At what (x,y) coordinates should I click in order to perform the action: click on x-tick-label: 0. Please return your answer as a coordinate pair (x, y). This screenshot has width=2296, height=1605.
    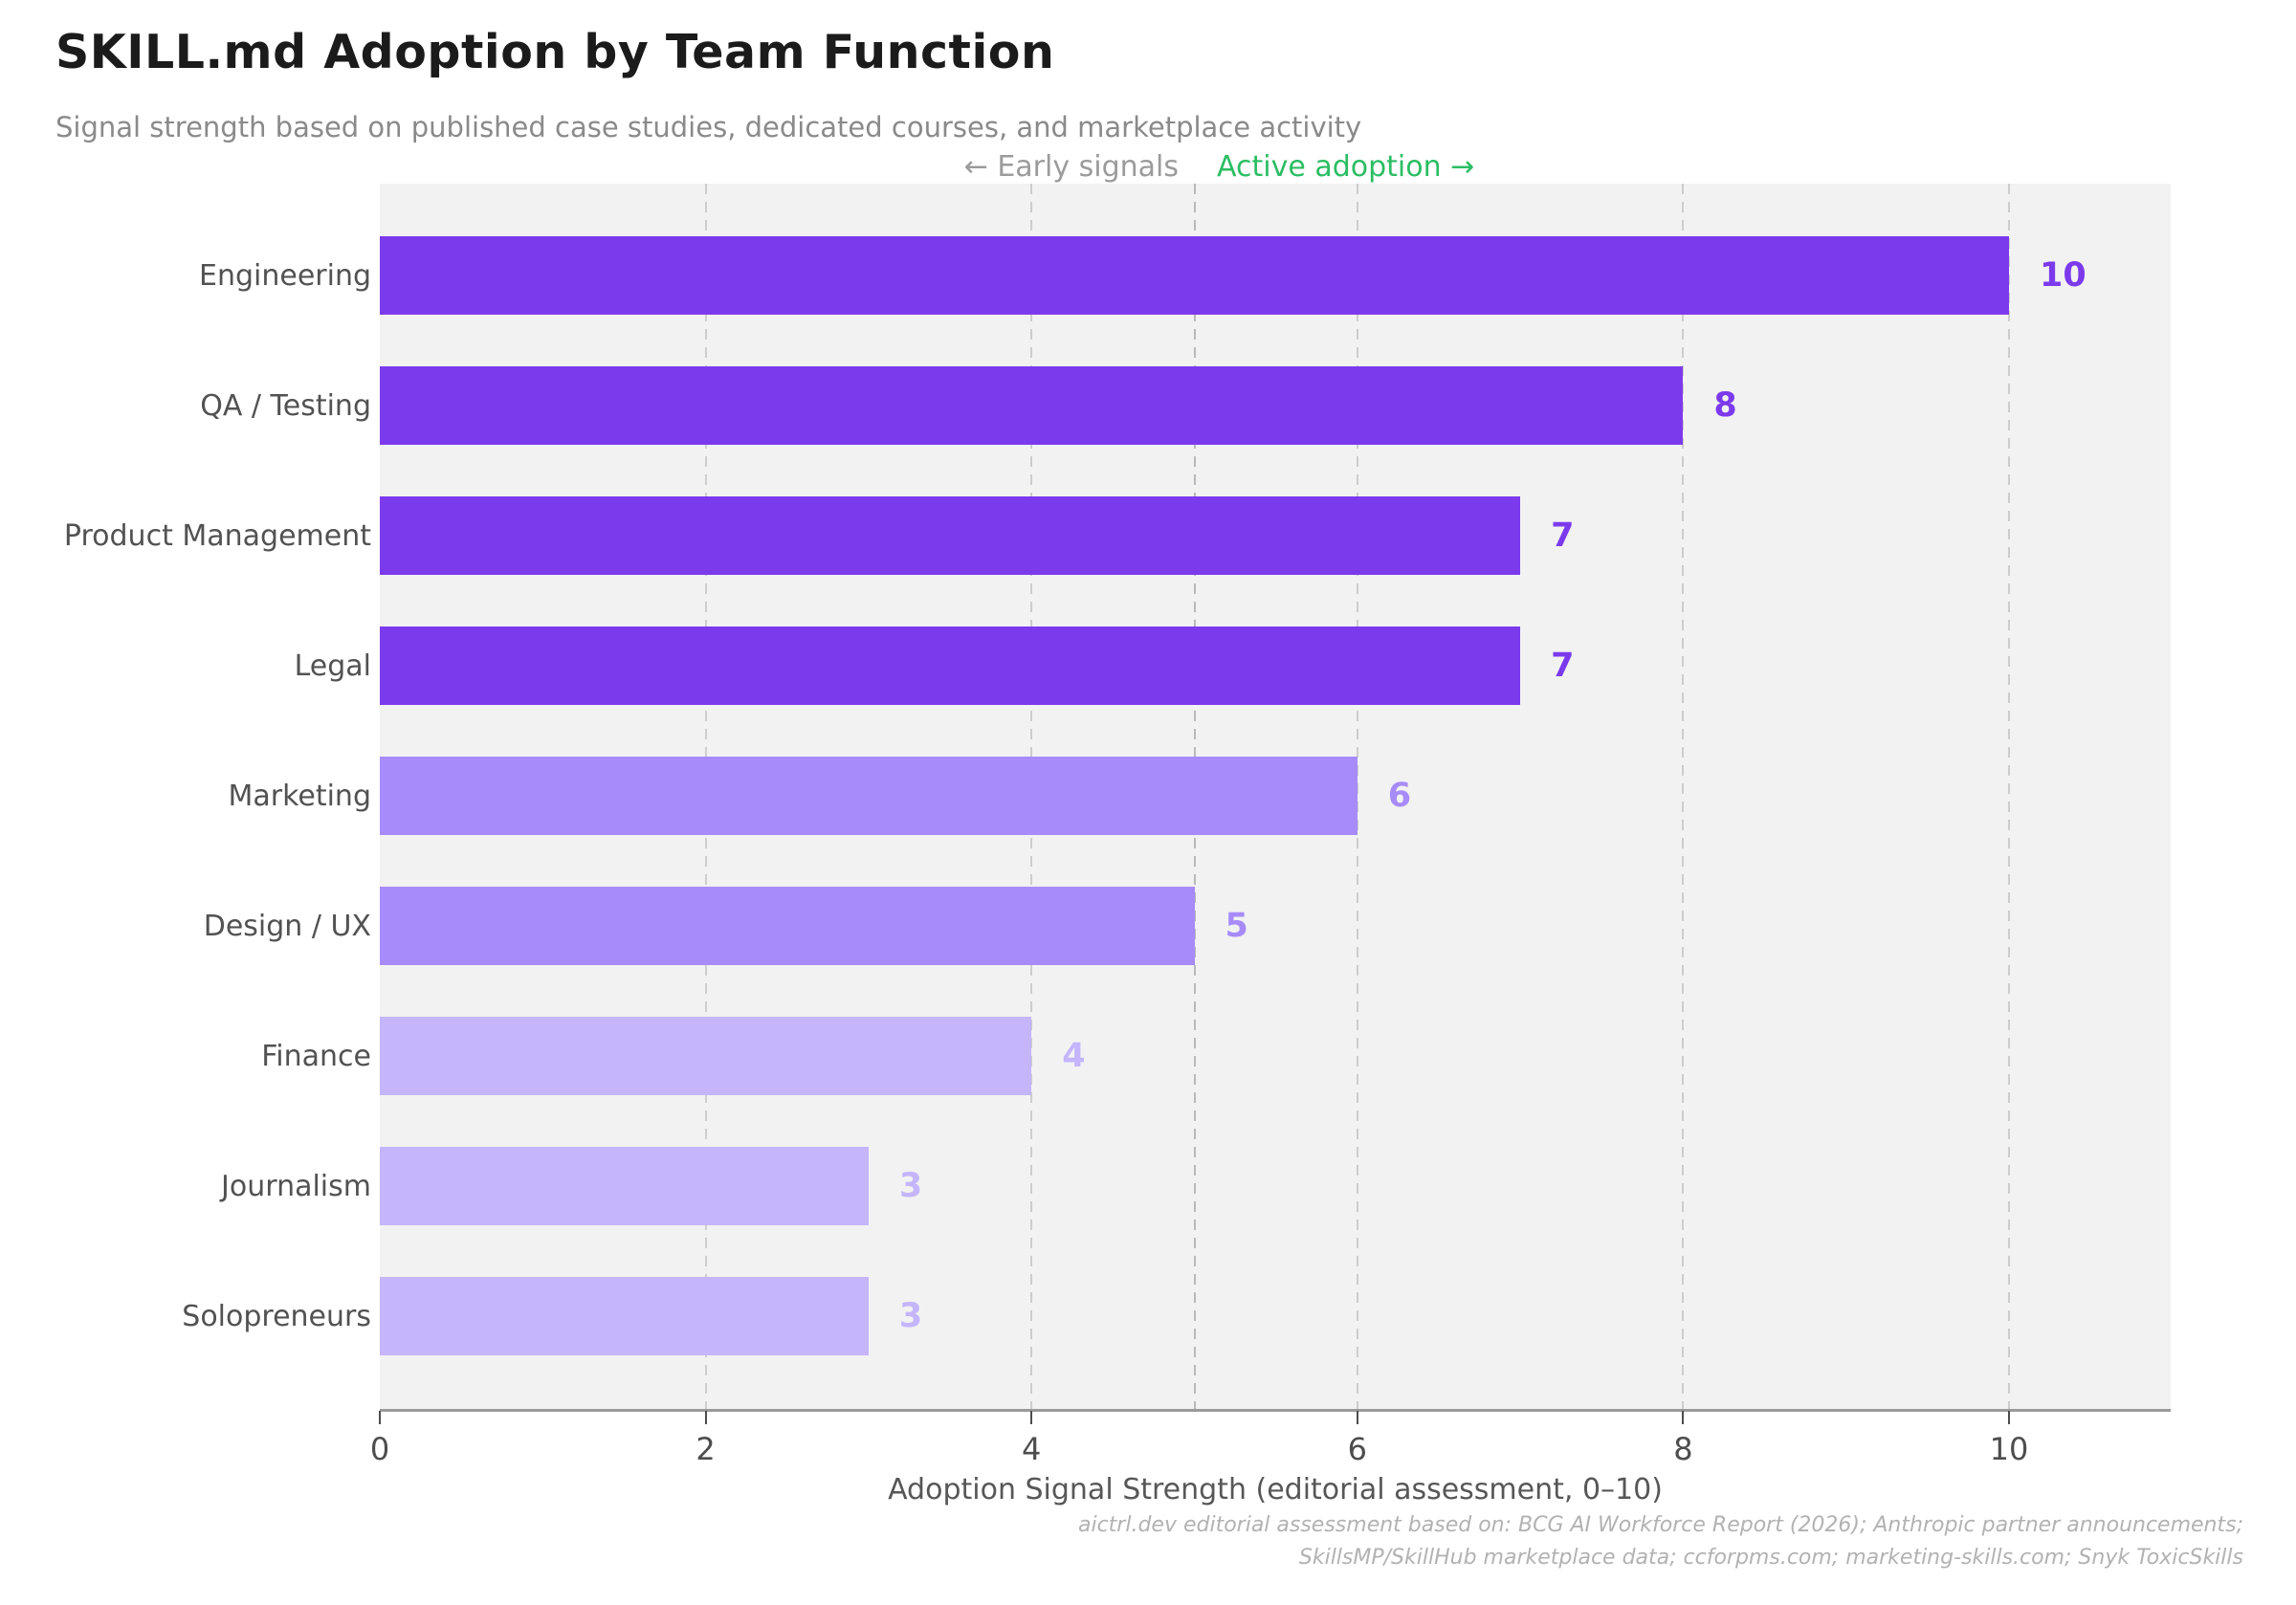
    Looking at the image, I should click on (379, 1449).